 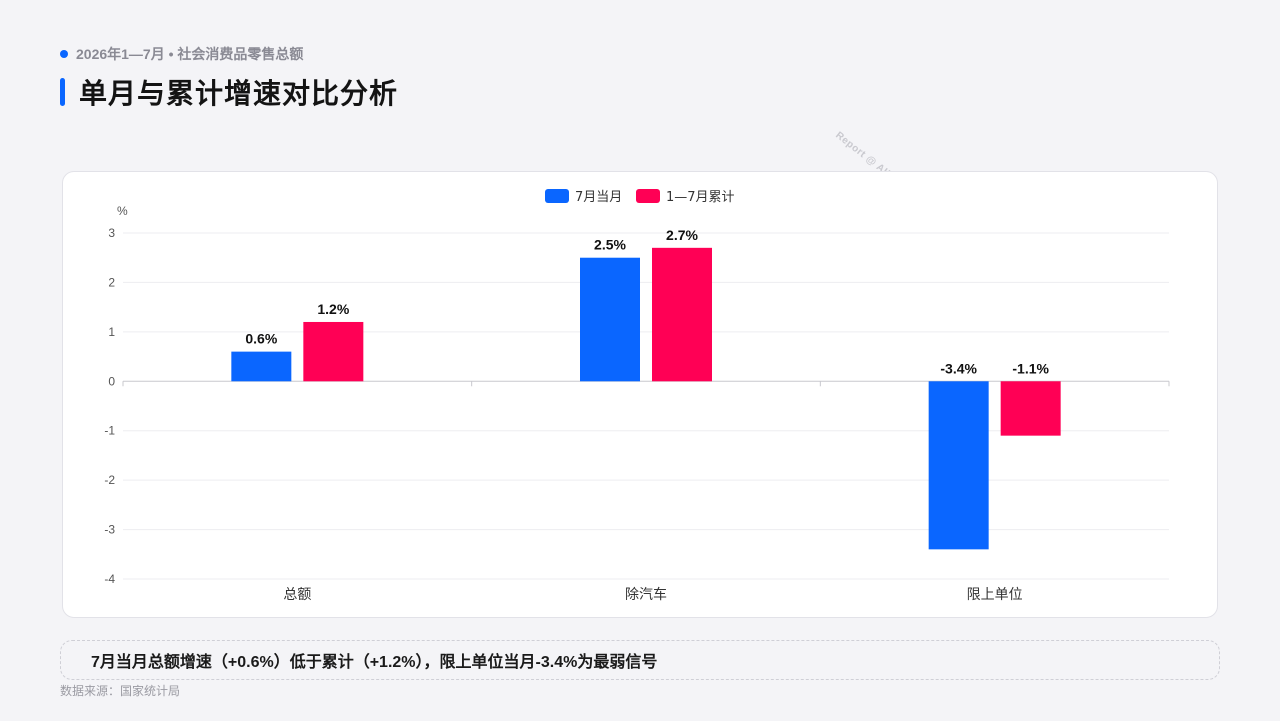 What do you see at coordinates (109, 480) in the screenshot?
I see `y-tick-label: -2` at bounding box center [109, 480].